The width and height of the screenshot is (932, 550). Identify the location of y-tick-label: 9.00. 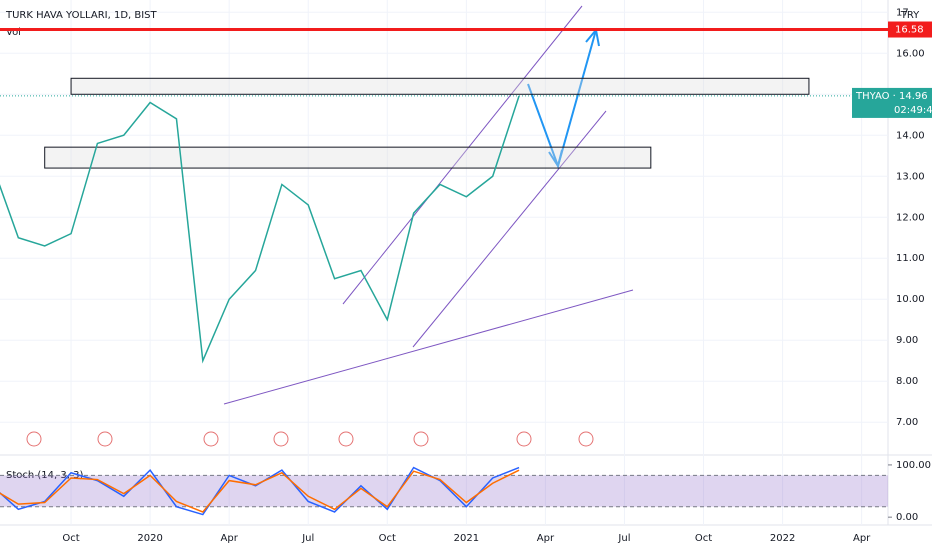
(907, 340).